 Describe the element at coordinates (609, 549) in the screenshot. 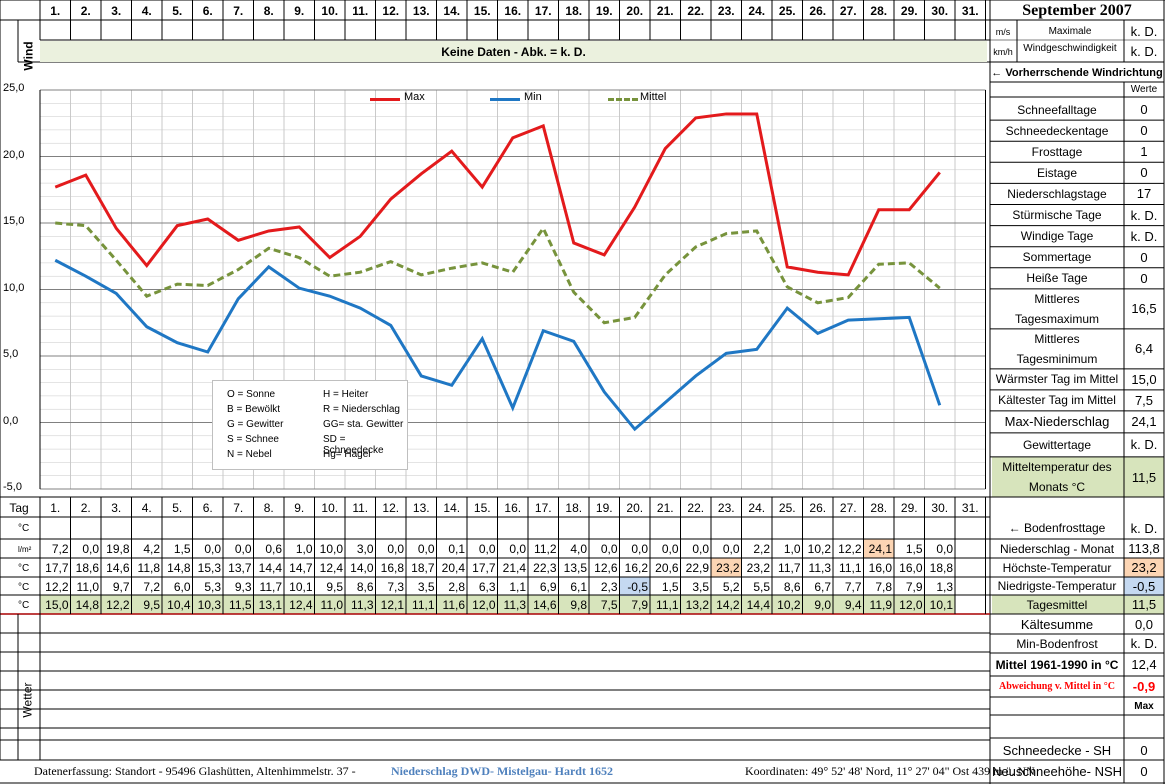

I see `precip-day-19: 0,0` at that location.